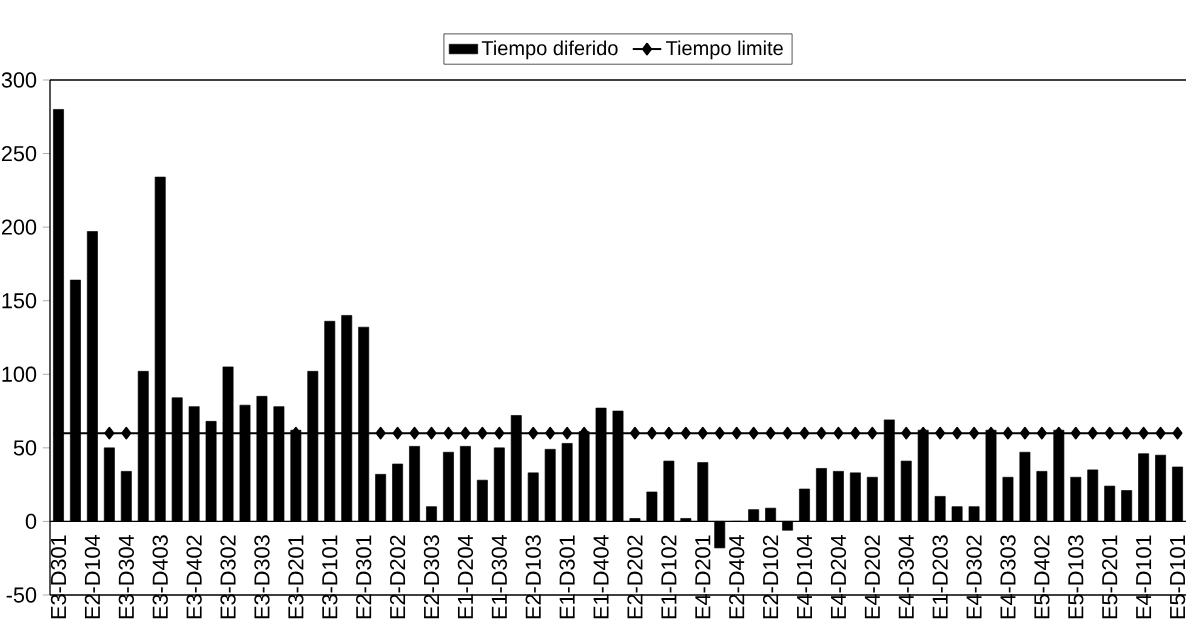 Image resolution: width=1191 pixels, height=633 pixels. I want to click on x-tick-label: E5-D103, so click(1076, 577).